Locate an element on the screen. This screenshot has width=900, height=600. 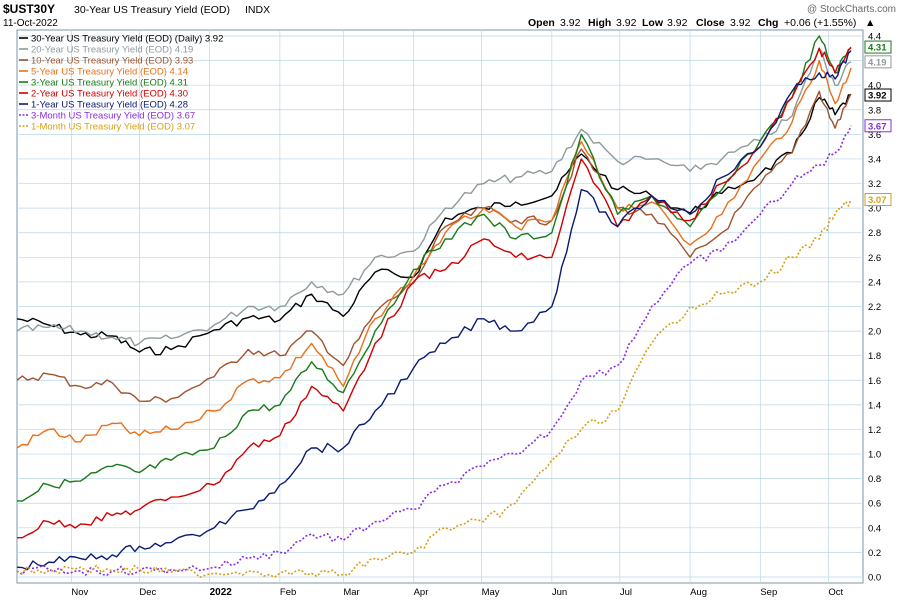
value-tag-label: 3.92 is located at coordinates (877, 96).